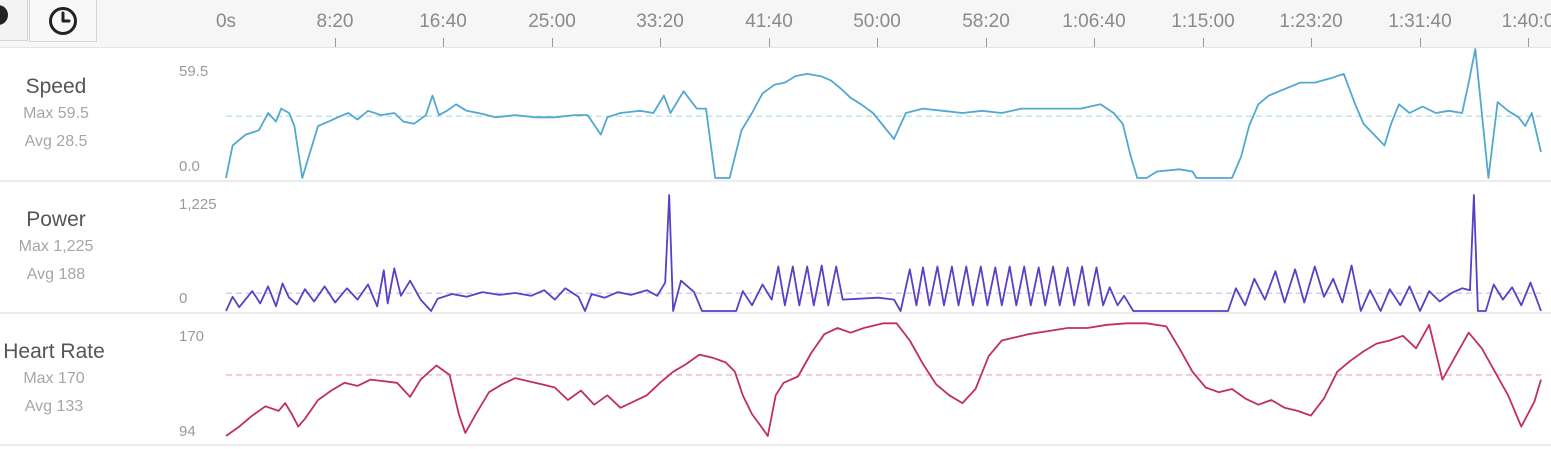  I want to click on time-tick-label: 41:40, so click(769, 21).